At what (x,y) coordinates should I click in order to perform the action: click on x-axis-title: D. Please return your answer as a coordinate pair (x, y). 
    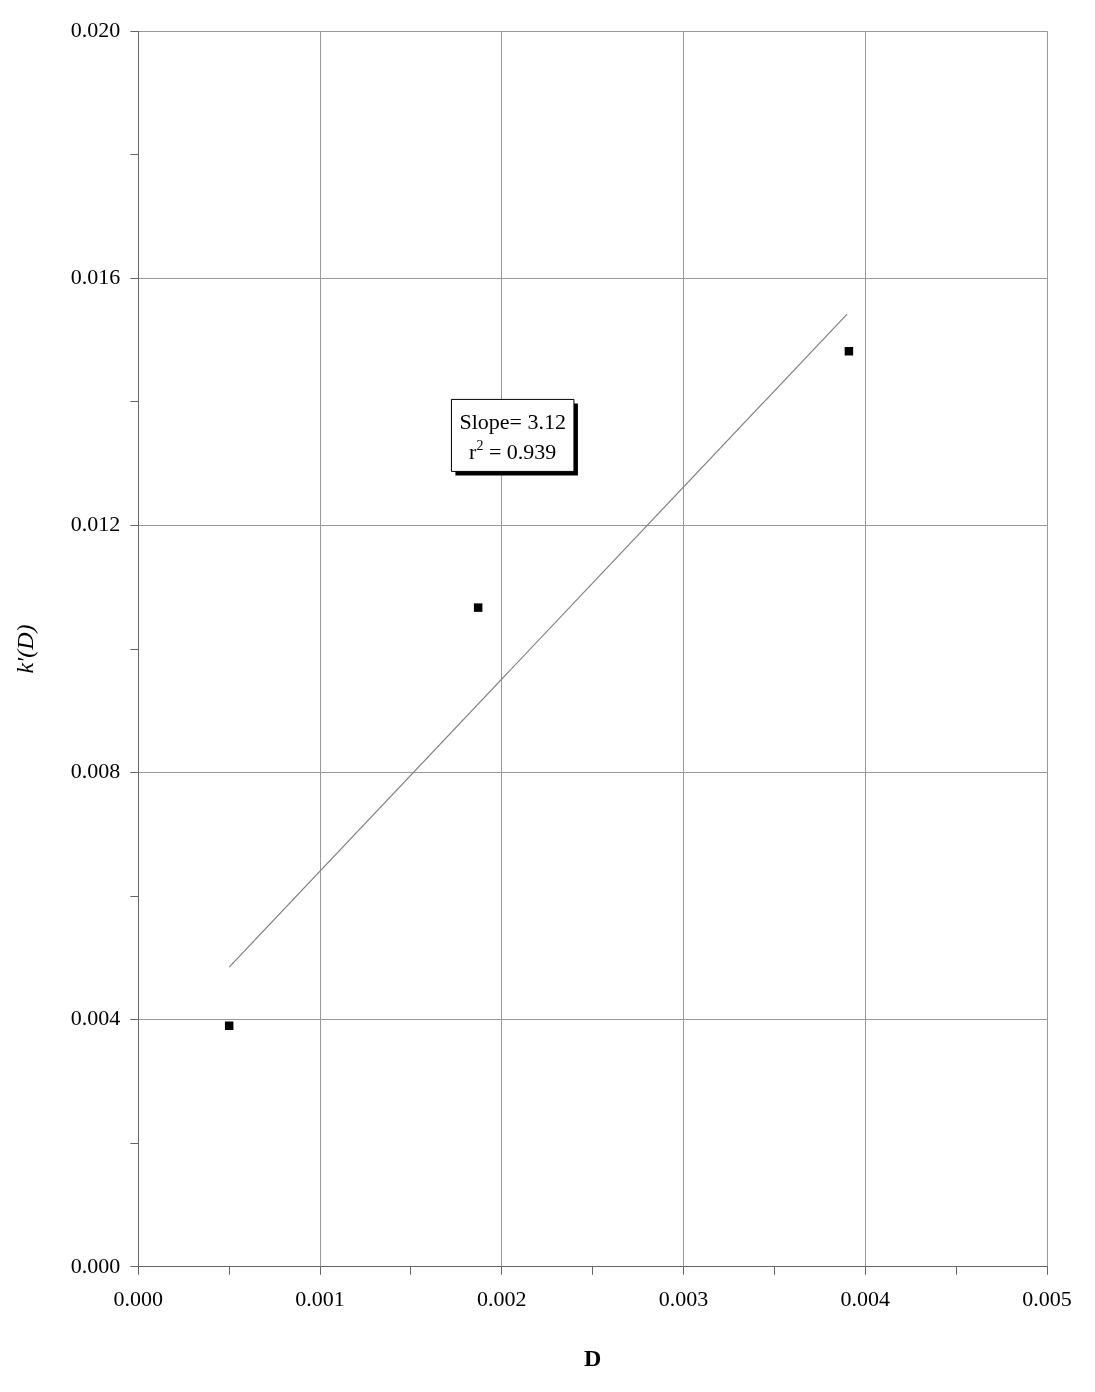
    Looking at the image, I should click on (592, 1357).